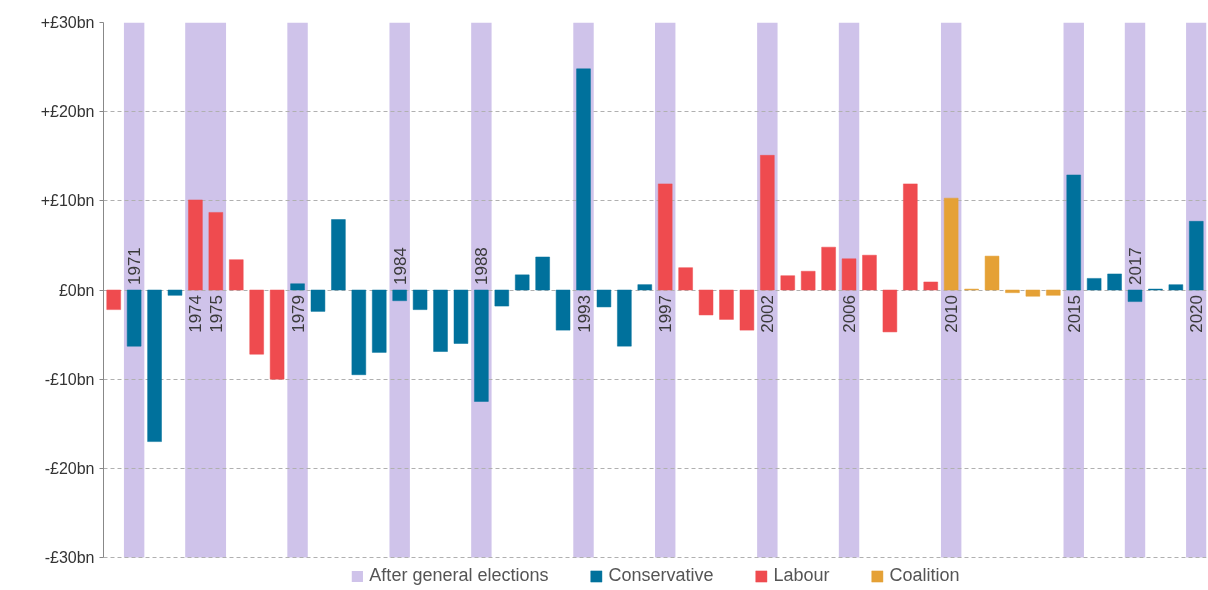  What do you see at coordinates (801, 575) in the screenshot?
I see `legend-label: Labour` at bounding box center [801, 575].